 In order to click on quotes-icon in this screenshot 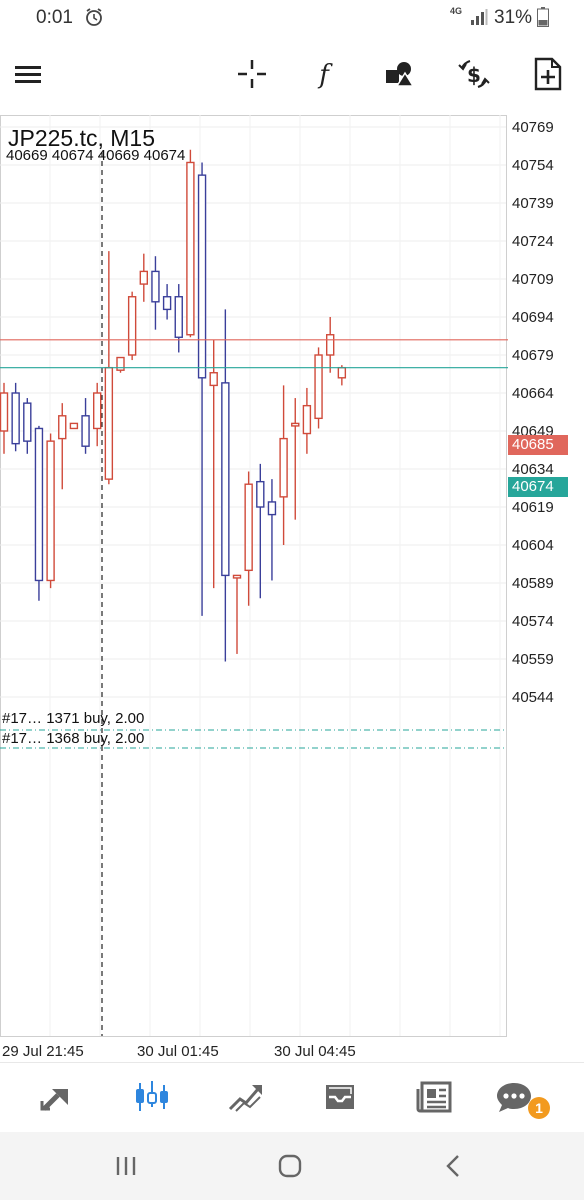, I will do `click(58, 1097)`.